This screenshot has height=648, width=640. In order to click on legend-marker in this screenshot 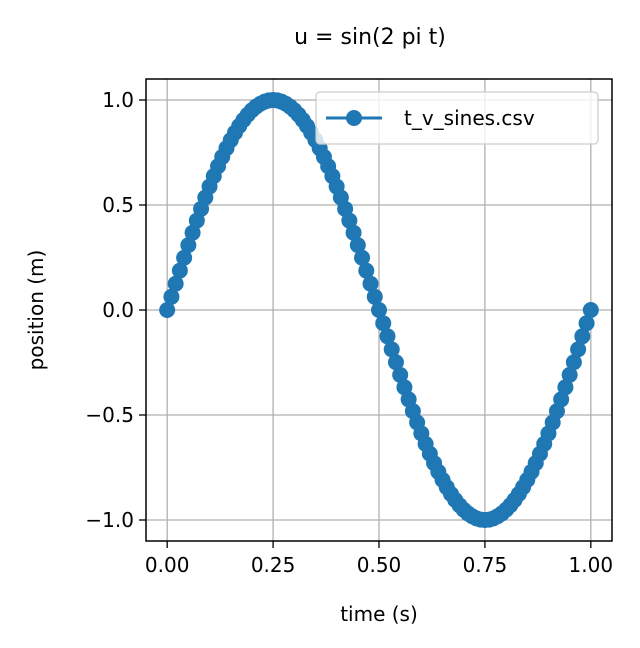, I will do `click(354, 118)`.